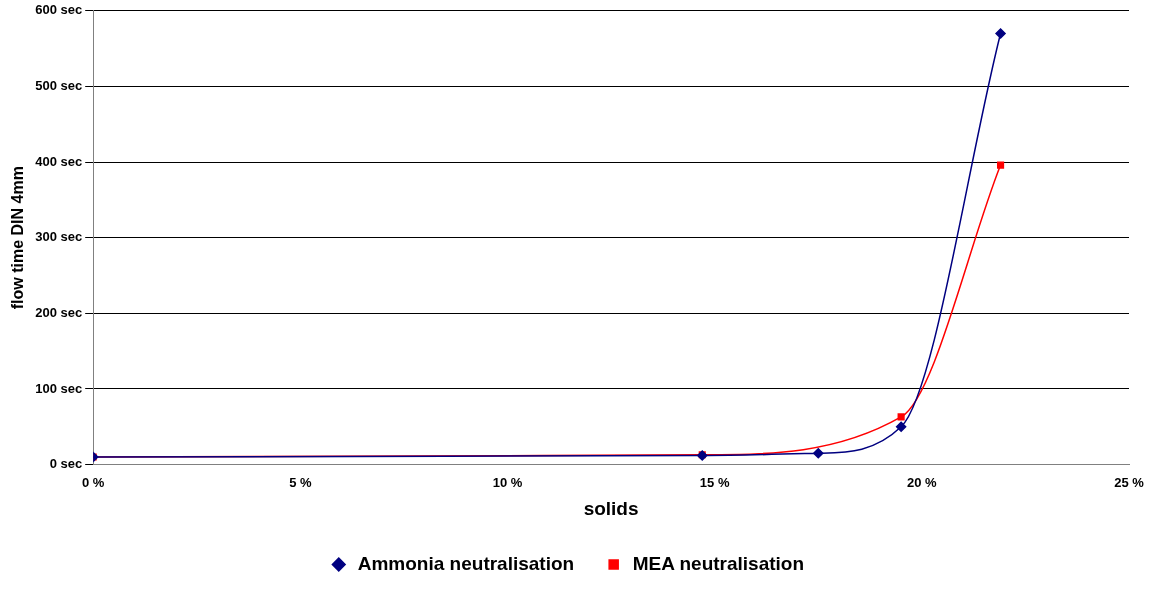 Image resolution: width=1154 pixels, height=589 pixels. I want to click on y-tick-label: 200 sec, so click(59, 312).